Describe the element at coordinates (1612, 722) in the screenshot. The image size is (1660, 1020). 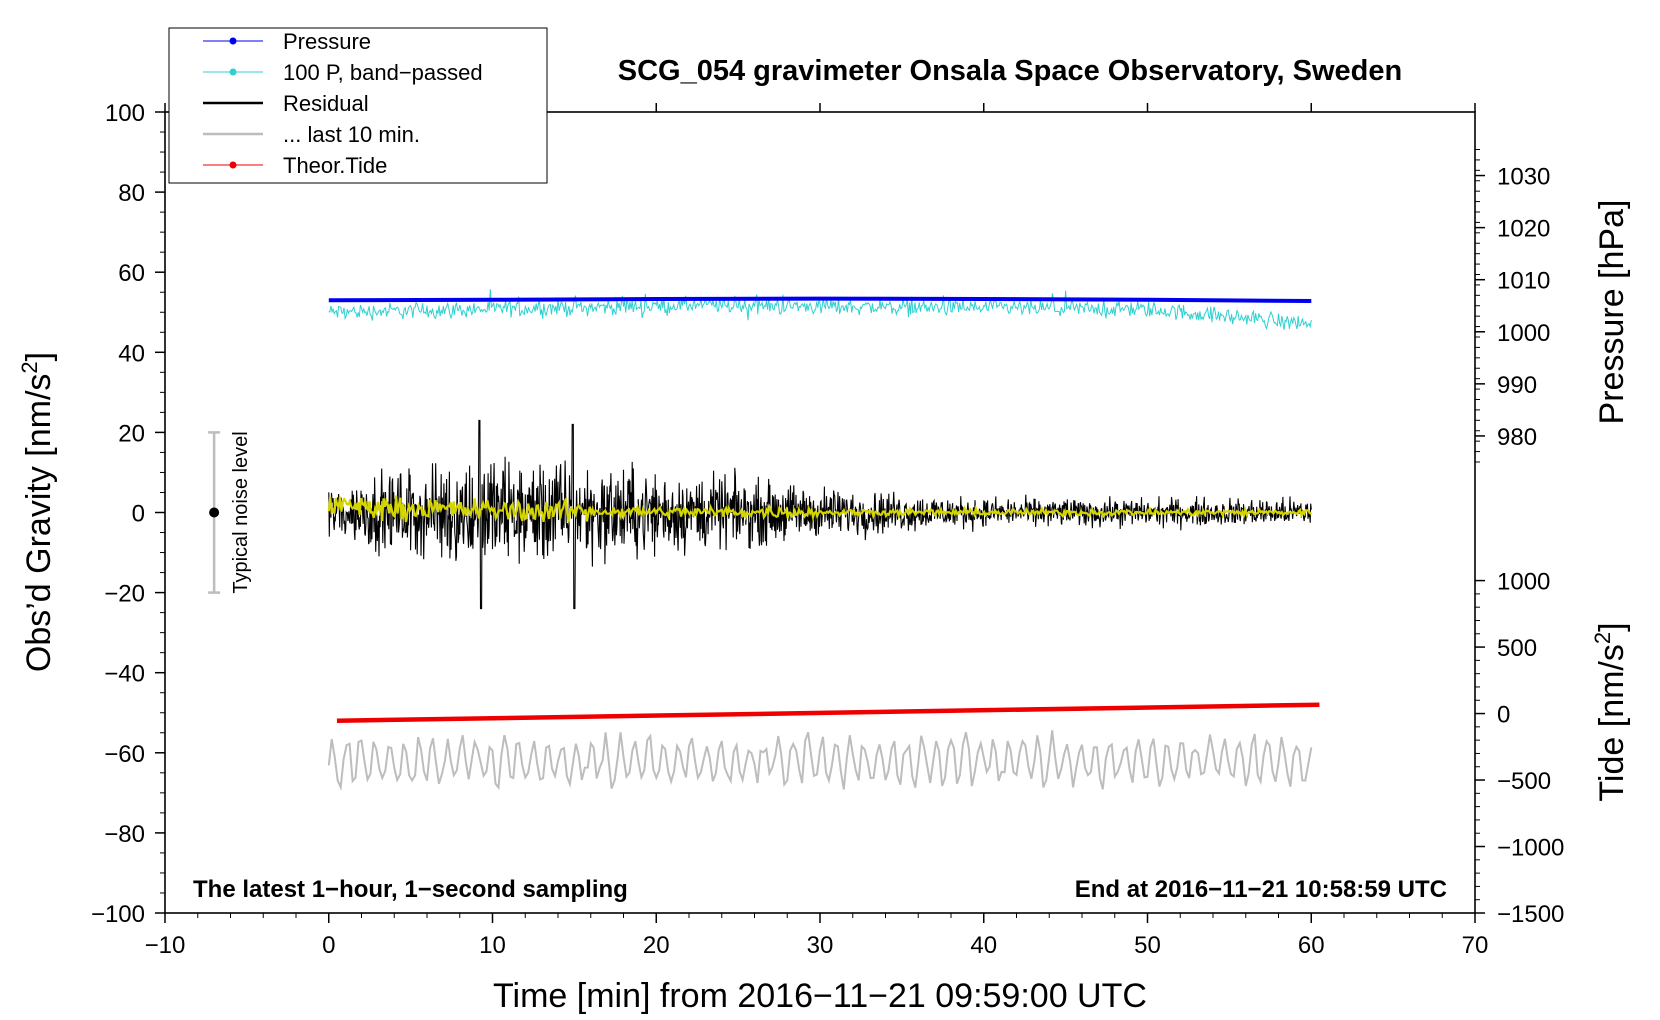
I see `y-axis-tide-label-text: Tide [nm/s` at that location.